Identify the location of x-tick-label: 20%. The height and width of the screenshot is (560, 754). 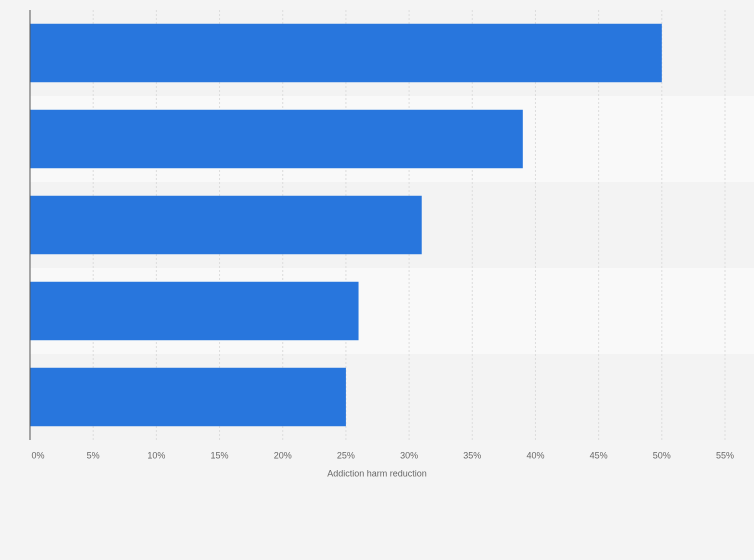
(283, 455).